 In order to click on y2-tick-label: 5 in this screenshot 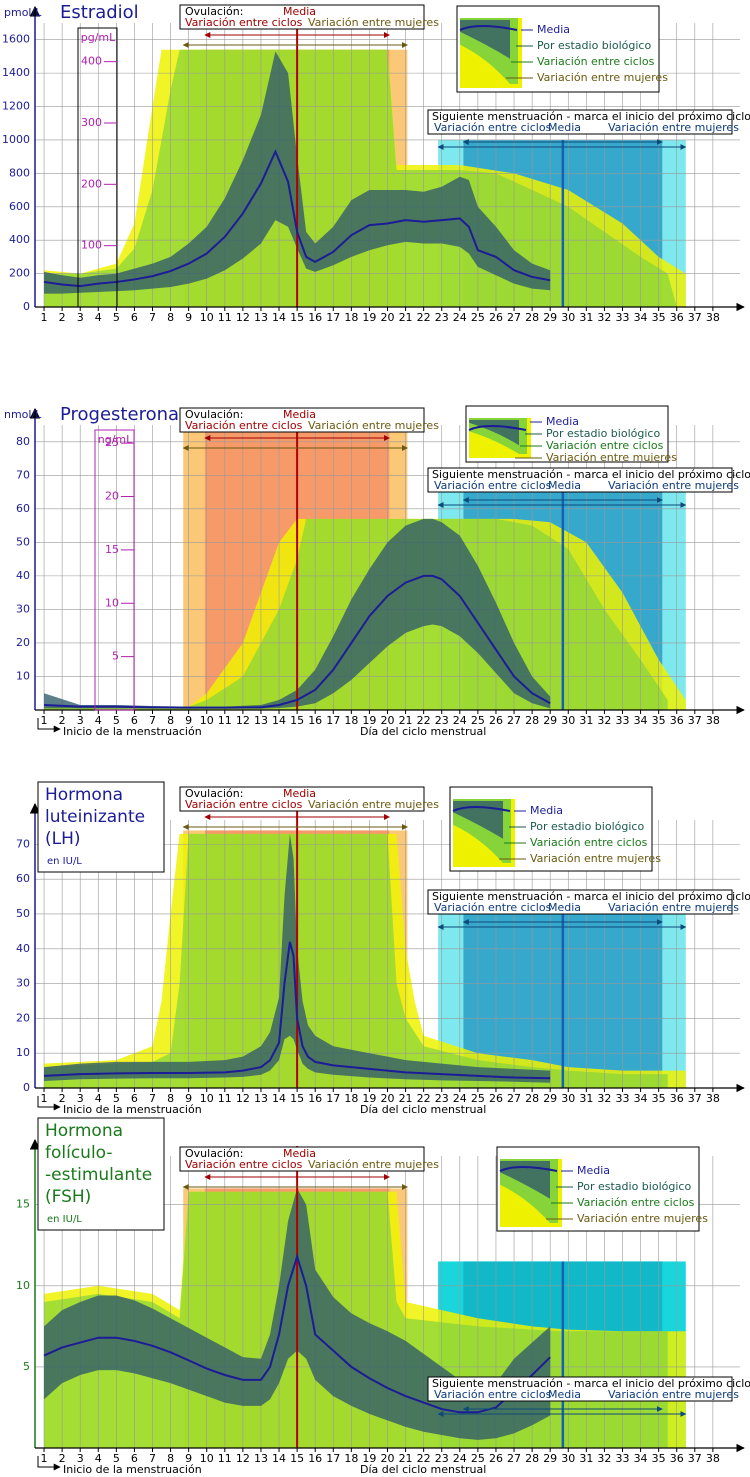, I will do `click(115, 656)`.